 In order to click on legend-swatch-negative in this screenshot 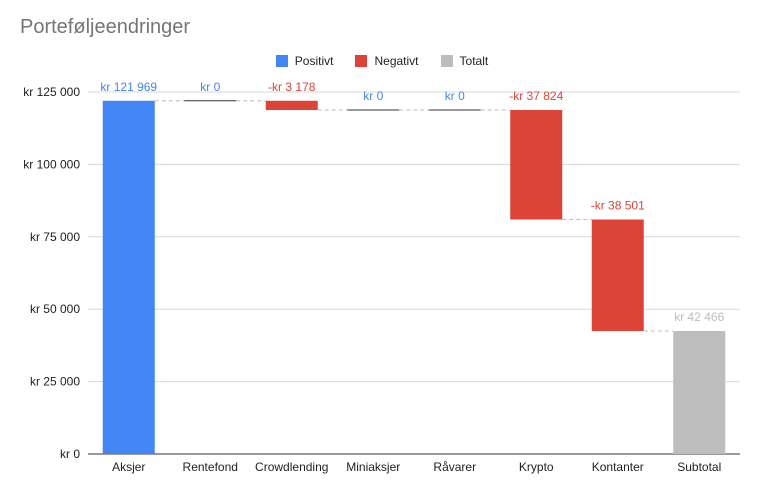, I will do `click(361, 61)`.